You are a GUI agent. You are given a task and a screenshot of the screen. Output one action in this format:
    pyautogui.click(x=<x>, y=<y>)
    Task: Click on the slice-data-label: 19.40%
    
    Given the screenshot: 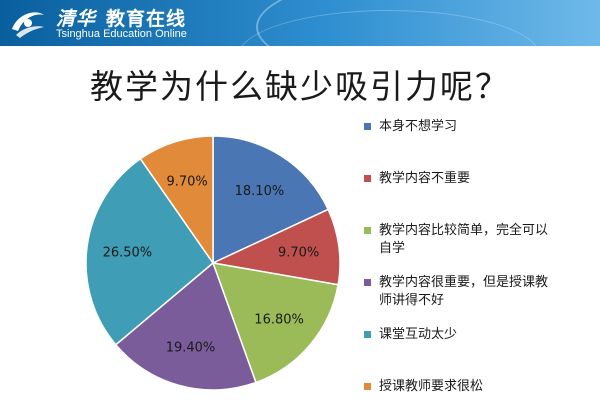 What is the action you would take?
    pyautogui.click(x=191, y=347)
    